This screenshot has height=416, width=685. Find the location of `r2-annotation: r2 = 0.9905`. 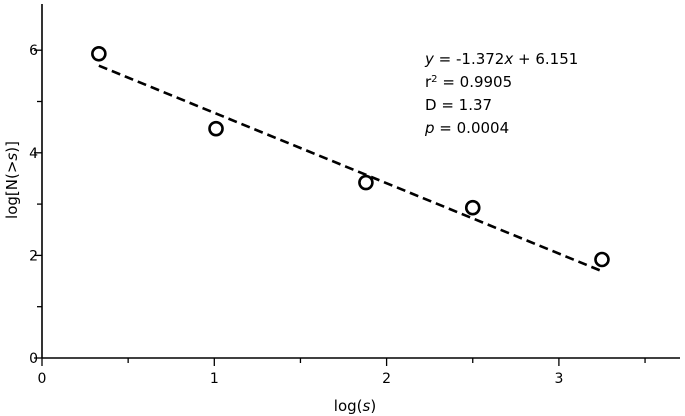

r2-annotation: r2 = 0.9905 is located at coordinates (468, 82).